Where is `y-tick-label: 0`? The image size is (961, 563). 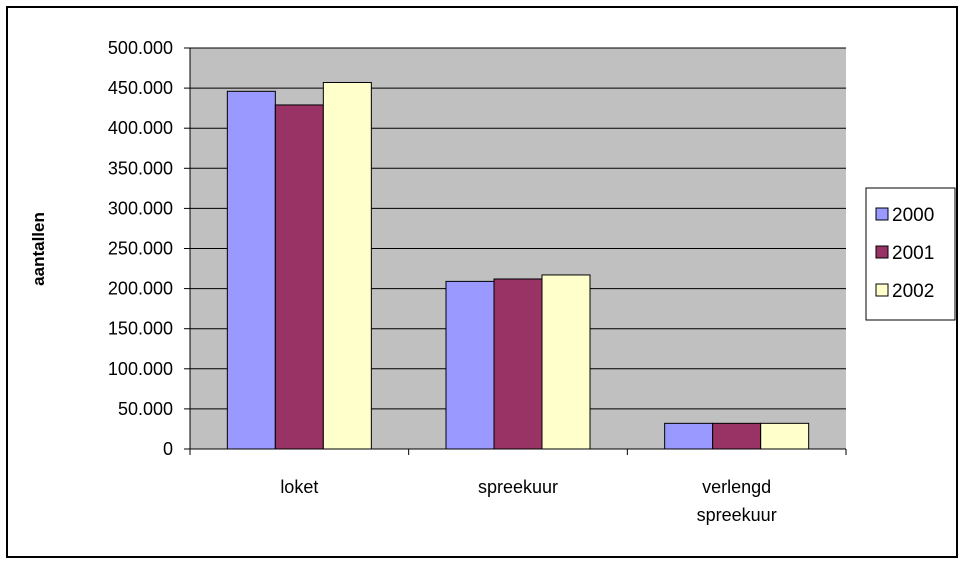 y-tick-label: 0 is located at coordinates (168, 449).